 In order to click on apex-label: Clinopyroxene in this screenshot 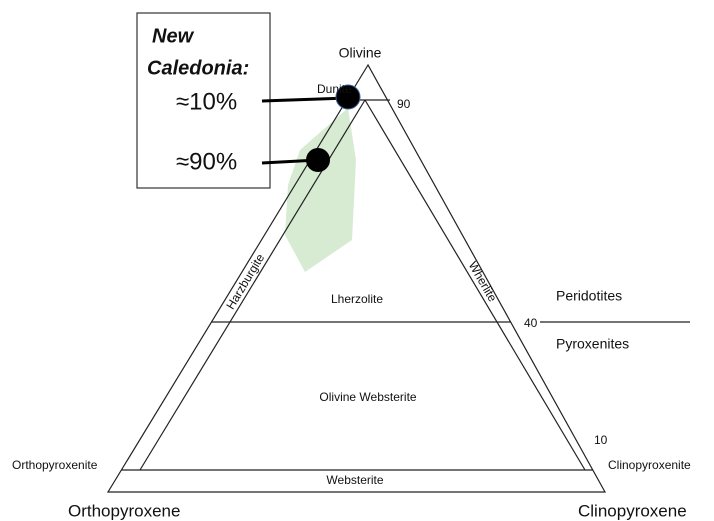, I will do `click(632, 510)`.